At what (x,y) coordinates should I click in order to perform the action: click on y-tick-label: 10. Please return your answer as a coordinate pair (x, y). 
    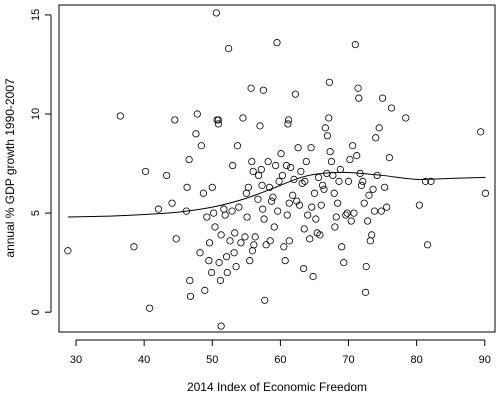
    Looking at the image, I should click on (36, 114).